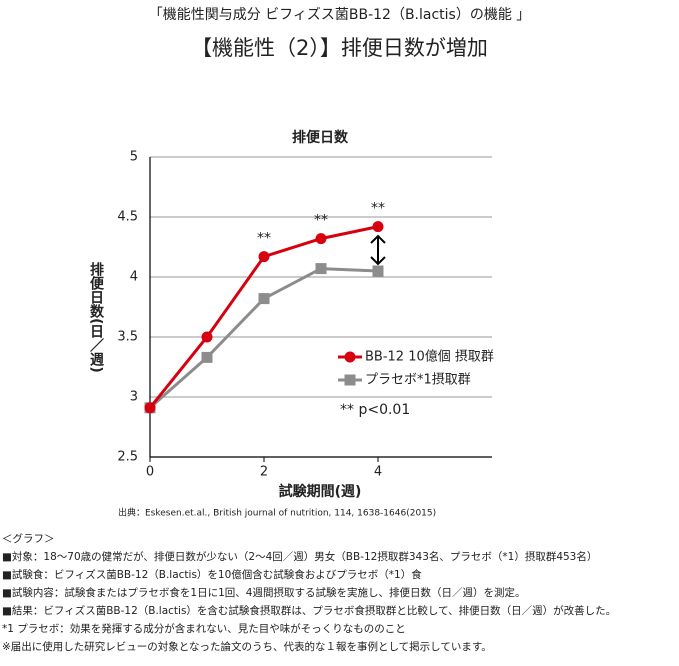 The height and width of the screenshot is (666, 679). Describe the element at coordinates (127, 337) in the screenshot. I see `y-tick-label: 3.5` at that location.